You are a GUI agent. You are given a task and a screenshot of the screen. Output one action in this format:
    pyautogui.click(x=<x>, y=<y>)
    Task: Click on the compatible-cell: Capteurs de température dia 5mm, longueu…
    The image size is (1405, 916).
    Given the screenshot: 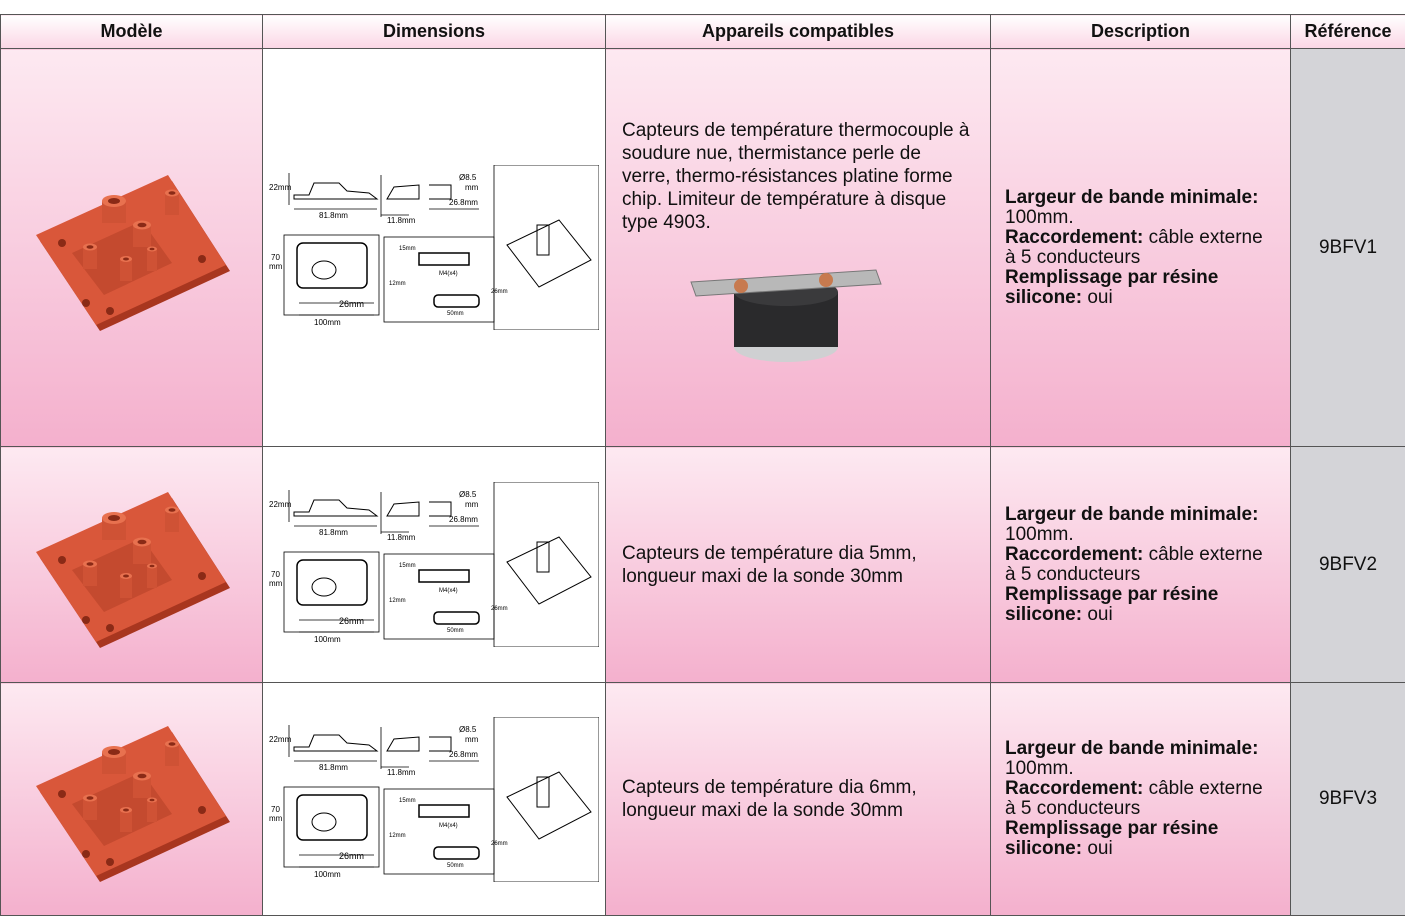 What is the action you would take?
    pyautogui.click(x=798, y=565)
    